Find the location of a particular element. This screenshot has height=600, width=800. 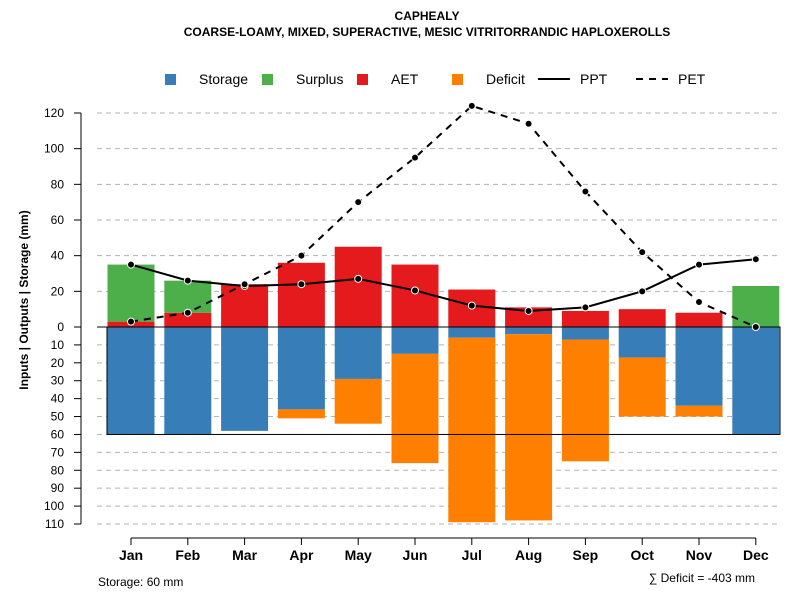

point-pet-mar is located at coordinates (244, 284).